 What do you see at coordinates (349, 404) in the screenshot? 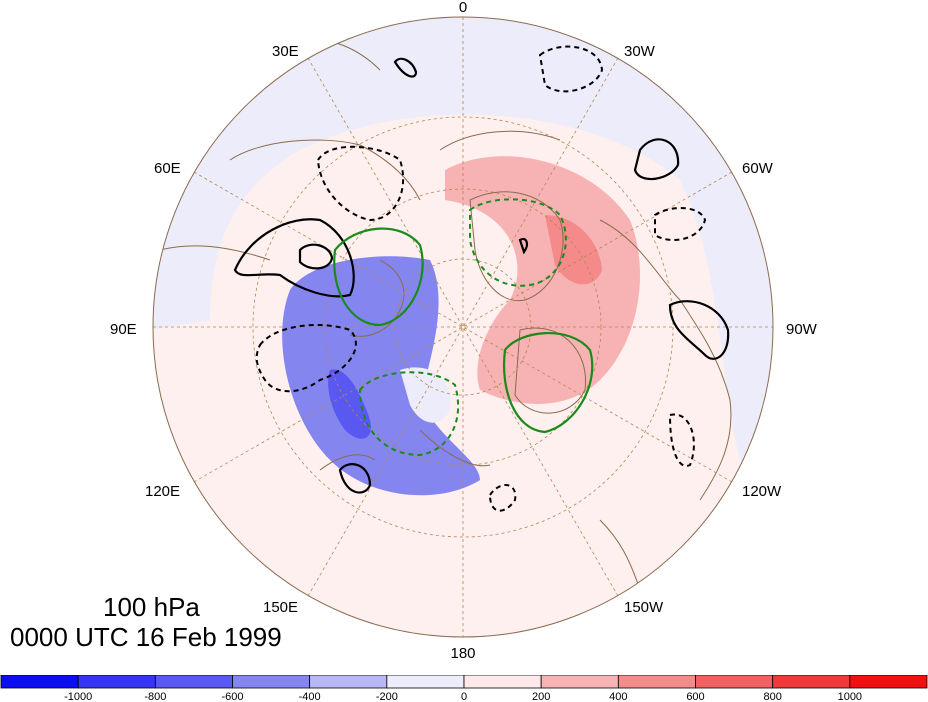
I see `negative-anomaly-core` at bounding box center [349, 404].